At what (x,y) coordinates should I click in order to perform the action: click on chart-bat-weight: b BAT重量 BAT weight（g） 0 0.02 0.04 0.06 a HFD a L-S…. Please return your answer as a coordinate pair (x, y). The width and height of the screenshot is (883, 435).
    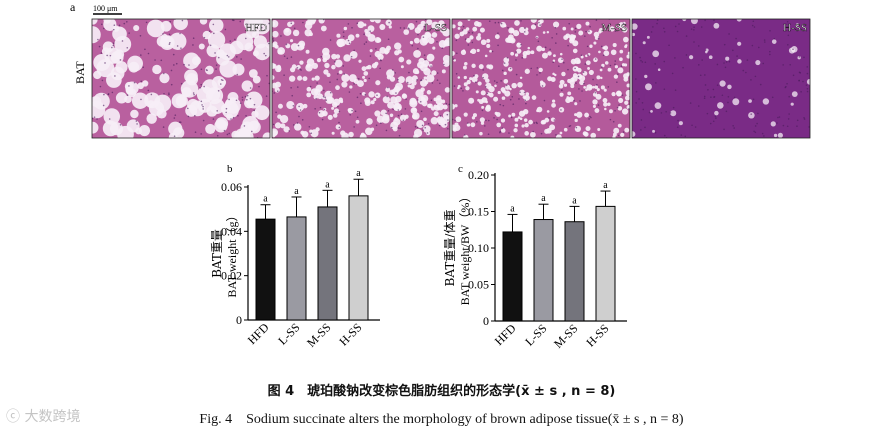
    Looking at the image, I should click on (295, 256).